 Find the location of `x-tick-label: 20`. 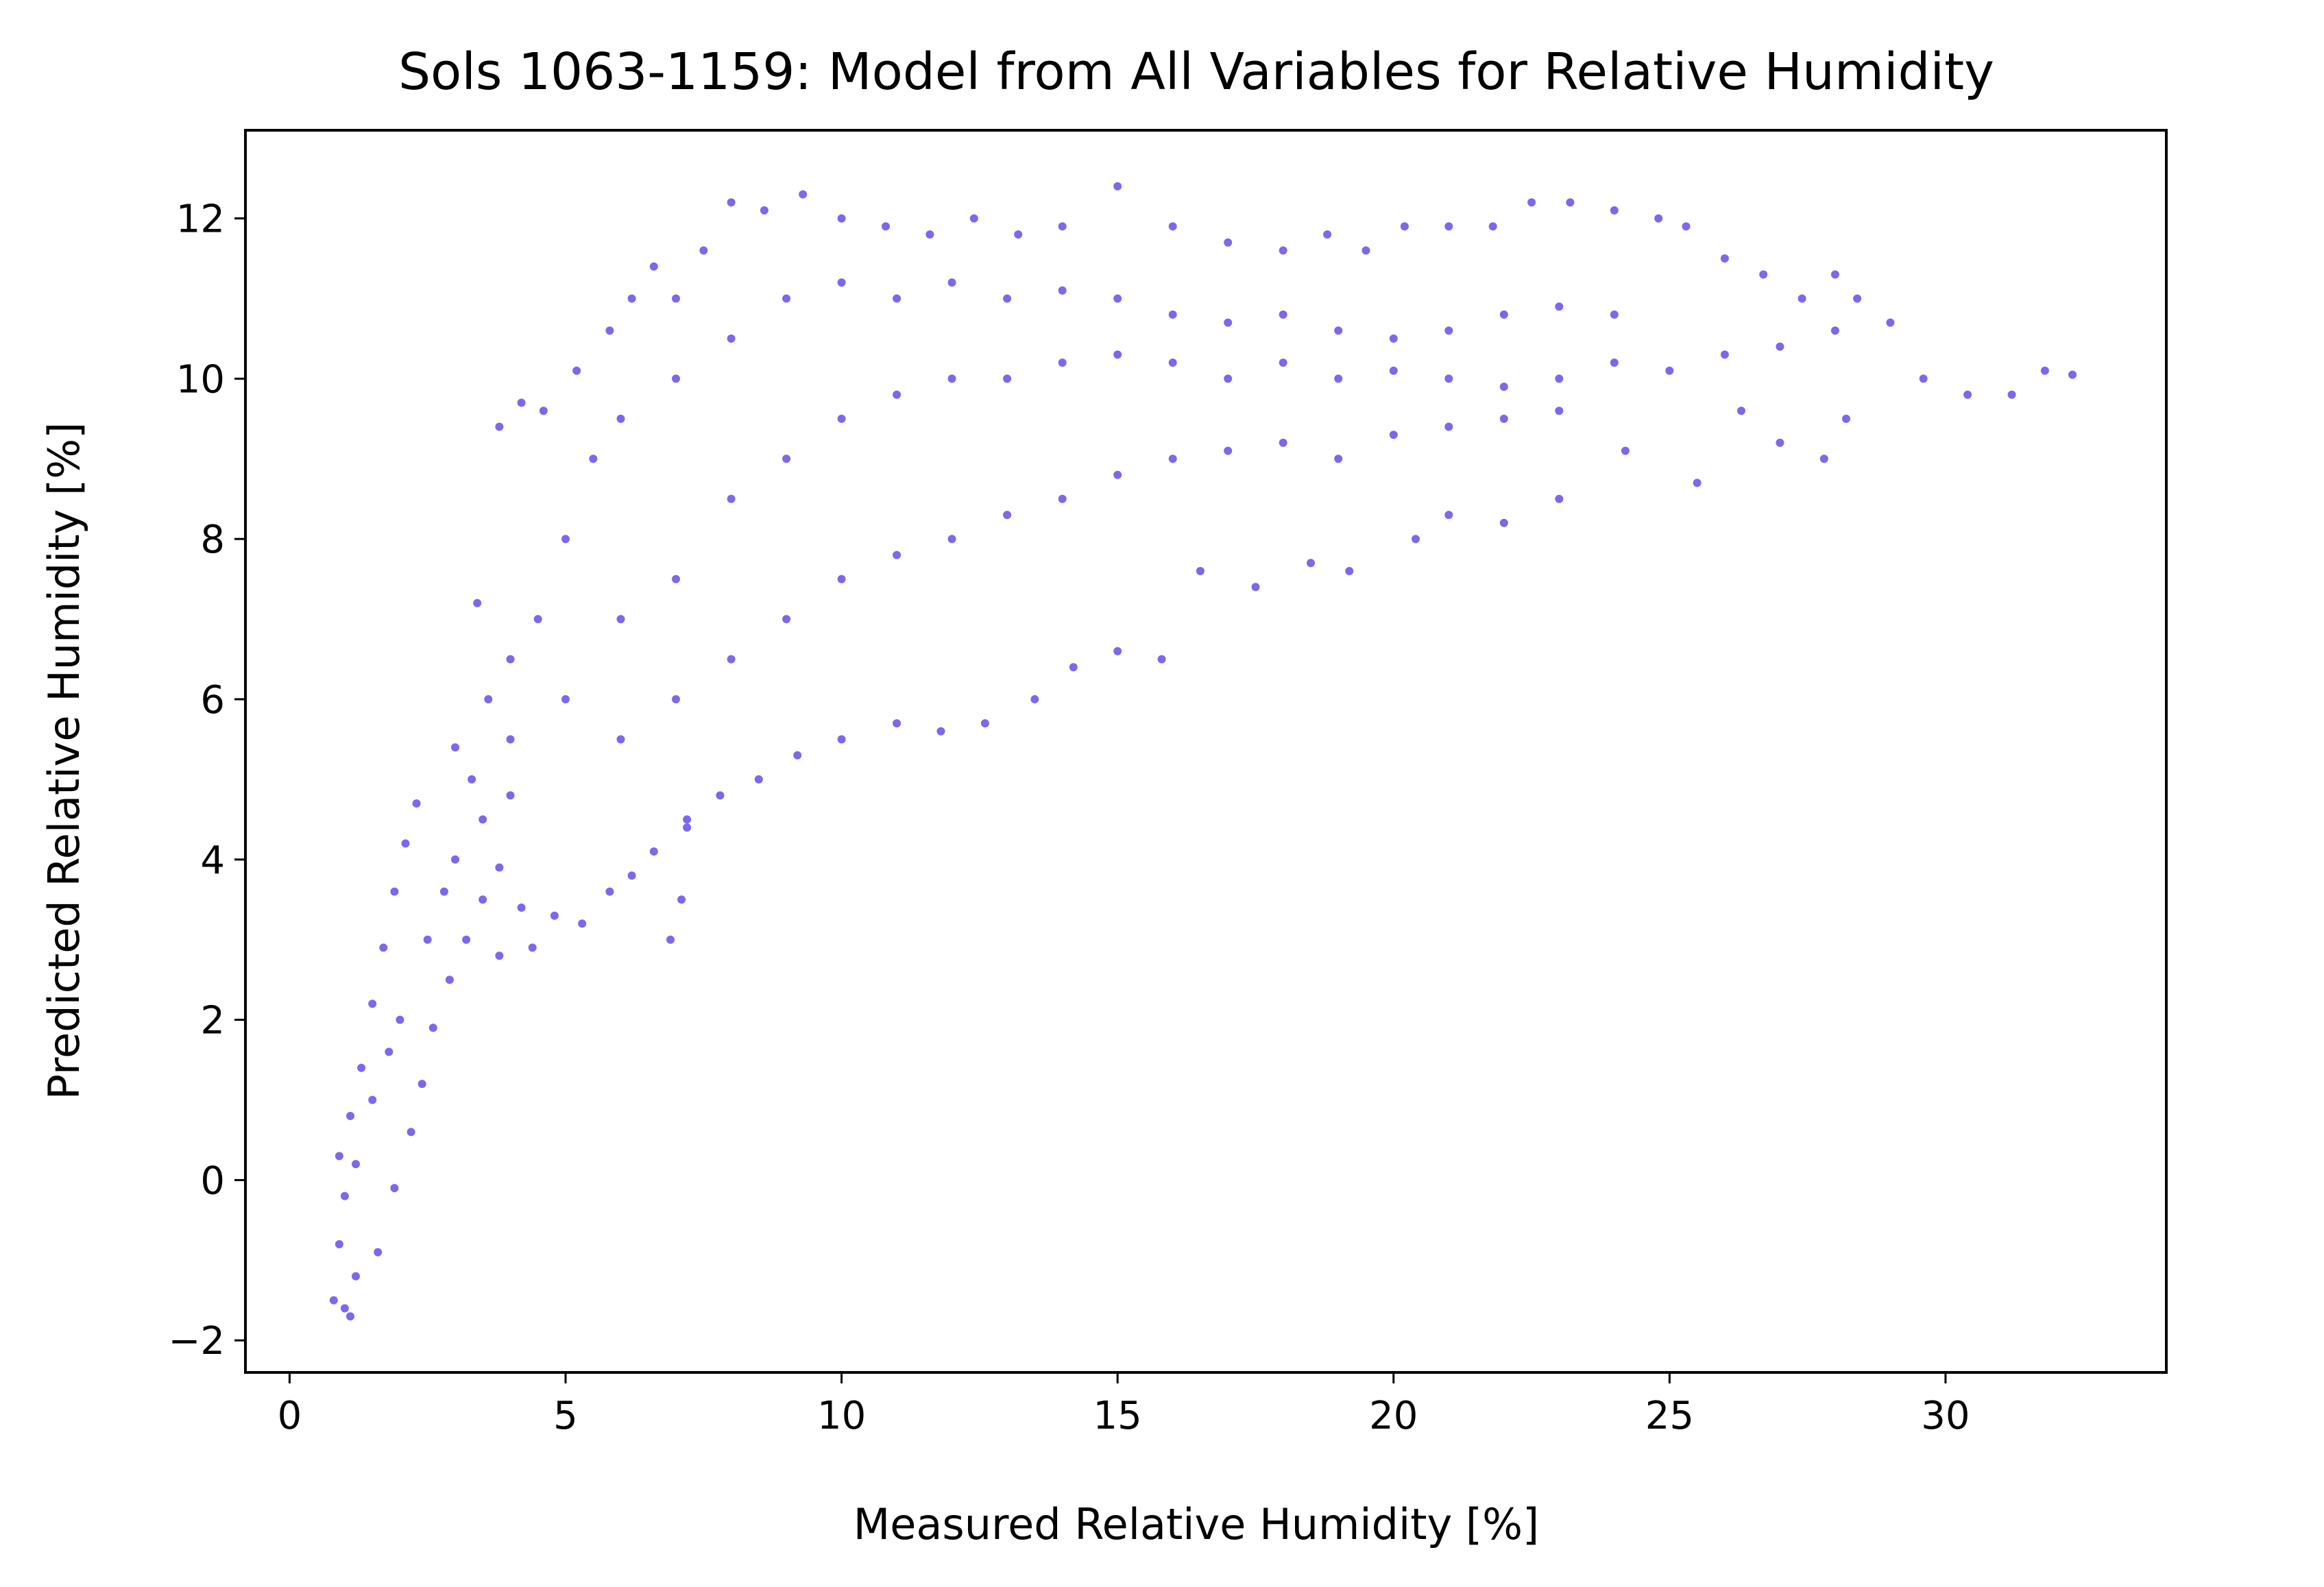

x-tick-label: 20 is located at coordinates (1393, 1416).